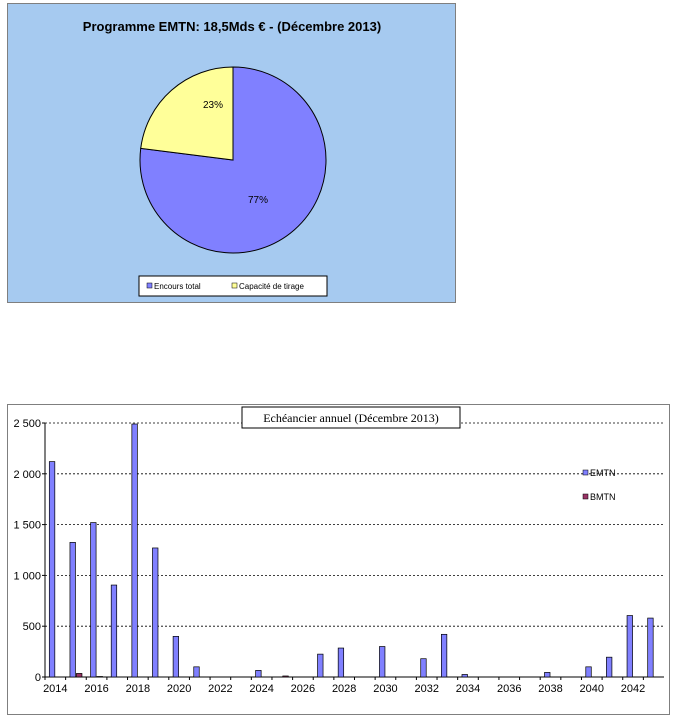  Describe the element at coordinates (38, 678) in the screenshot. I see `y-tick-label: 0` at that location.